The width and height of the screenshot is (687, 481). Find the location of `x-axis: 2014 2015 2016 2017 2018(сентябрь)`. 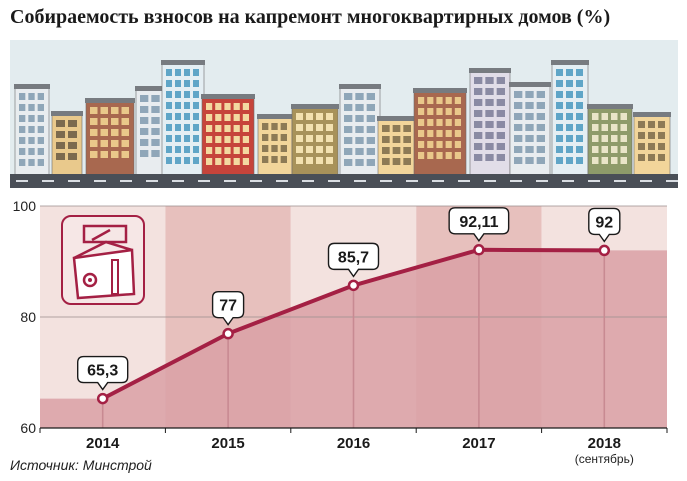

x-axis: 2014 2015 2016 2017 2018(сентябрь) is located at coordinates (353, 447).